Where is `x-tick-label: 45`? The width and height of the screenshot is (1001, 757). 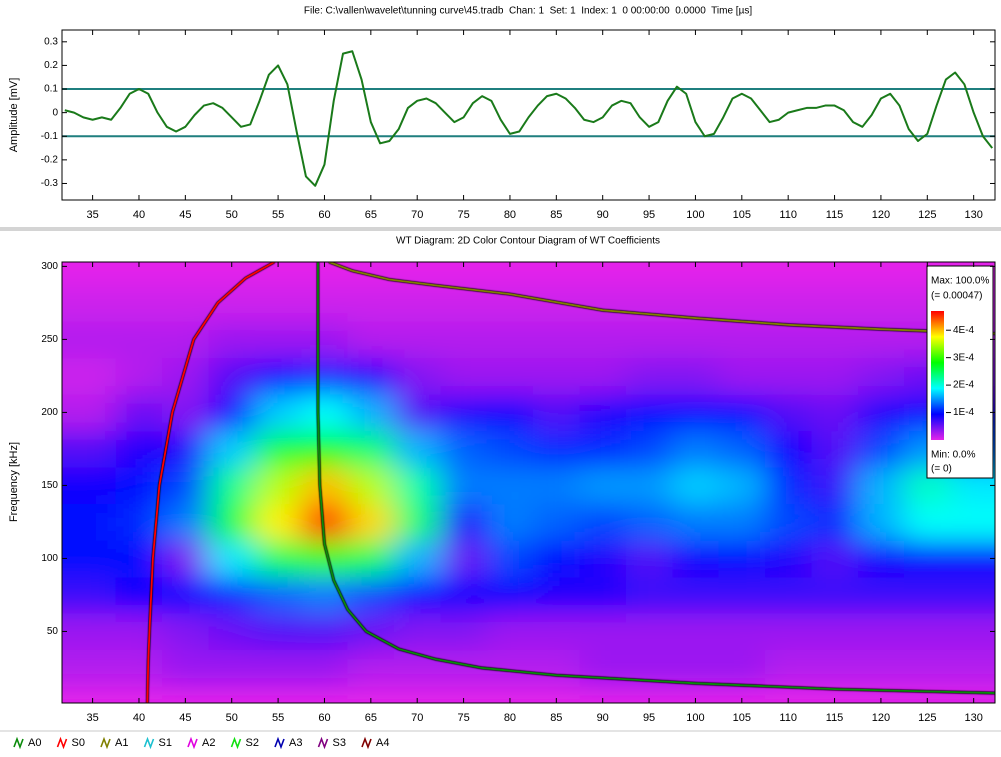
x-tick-label: 45 is located at coordinates (185, 215).